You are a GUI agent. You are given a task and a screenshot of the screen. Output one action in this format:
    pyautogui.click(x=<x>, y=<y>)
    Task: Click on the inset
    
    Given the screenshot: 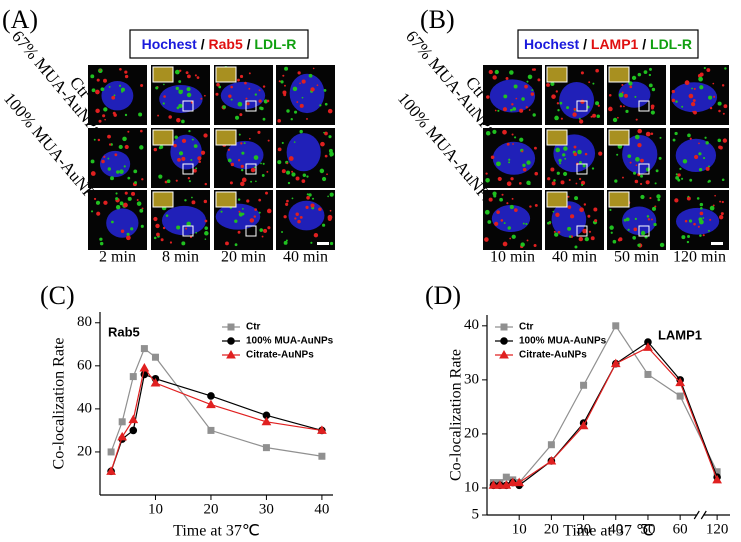 What is the action you would take?
    pyautogui.click(x=557, y=137)
    